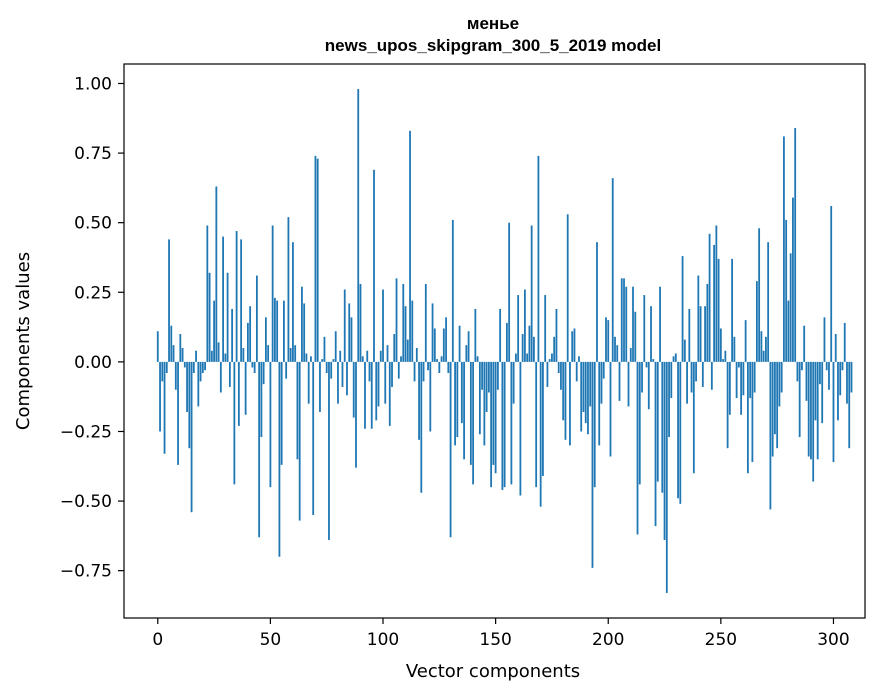  Describe the element at coordinates (93, 154) in the screenshot. I see `y-tick-label: 0.75` at that location.